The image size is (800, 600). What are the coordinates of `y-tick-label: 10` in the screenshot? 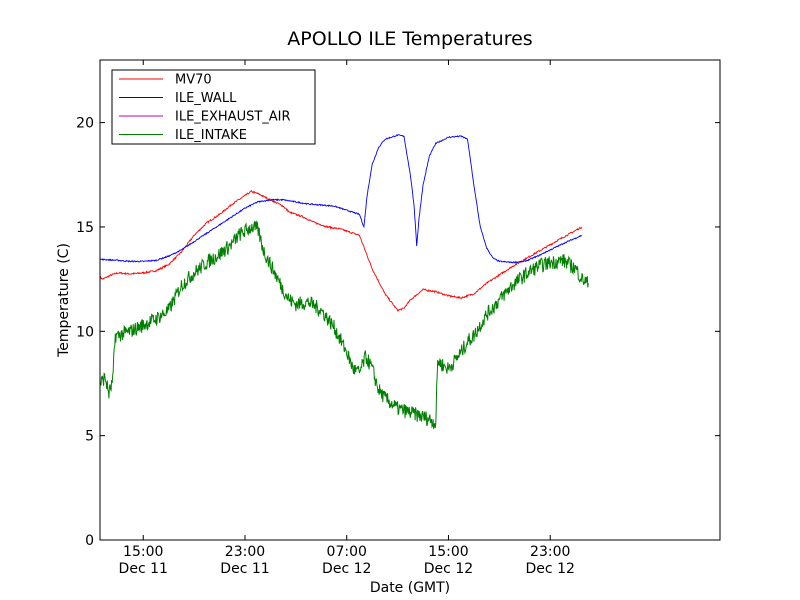 It's located at (85, 332).